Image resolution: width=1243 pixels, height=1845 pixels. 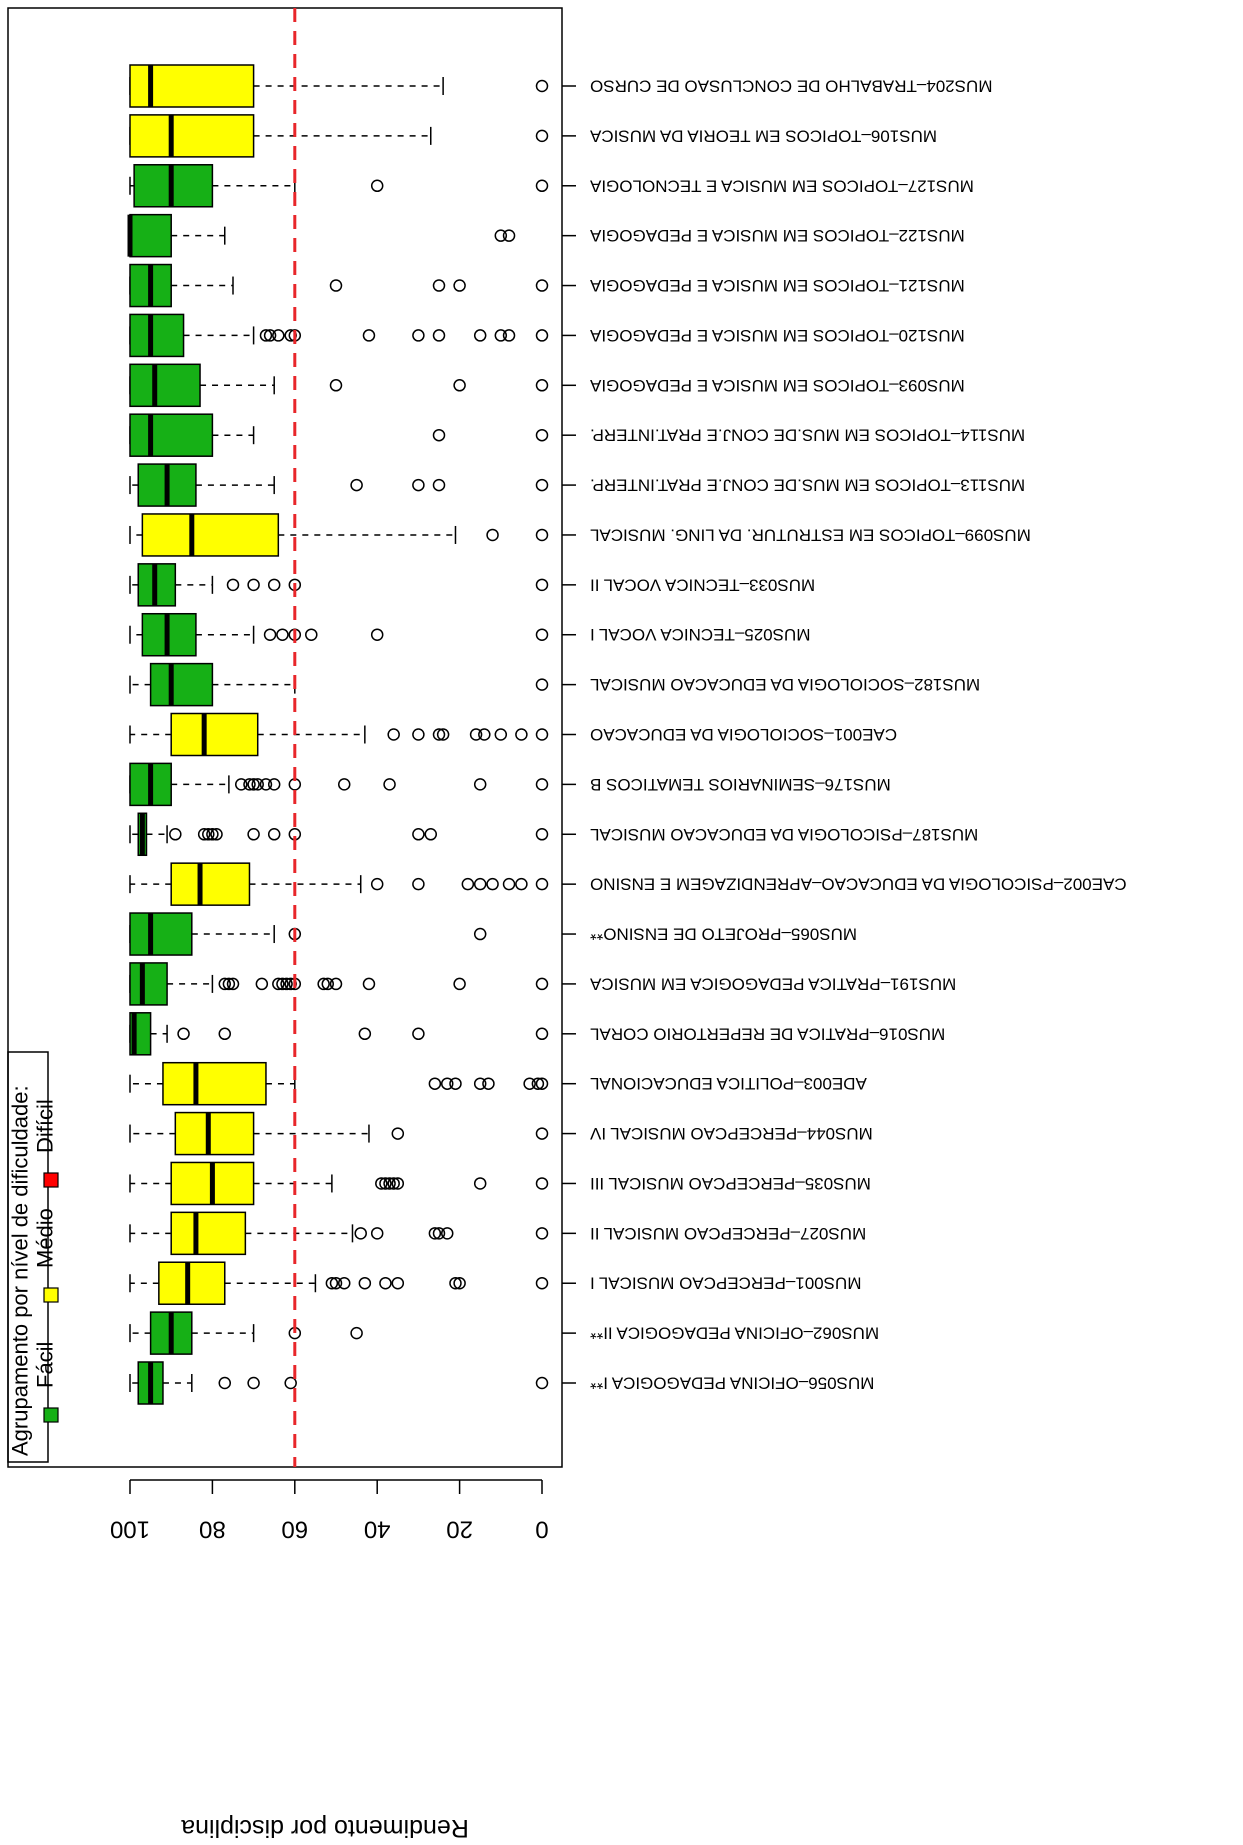 I want to click on box-group: MUS187–PSICOLOGIA DA EDUCACAO MUSICAL, so click(x=553, y=834).